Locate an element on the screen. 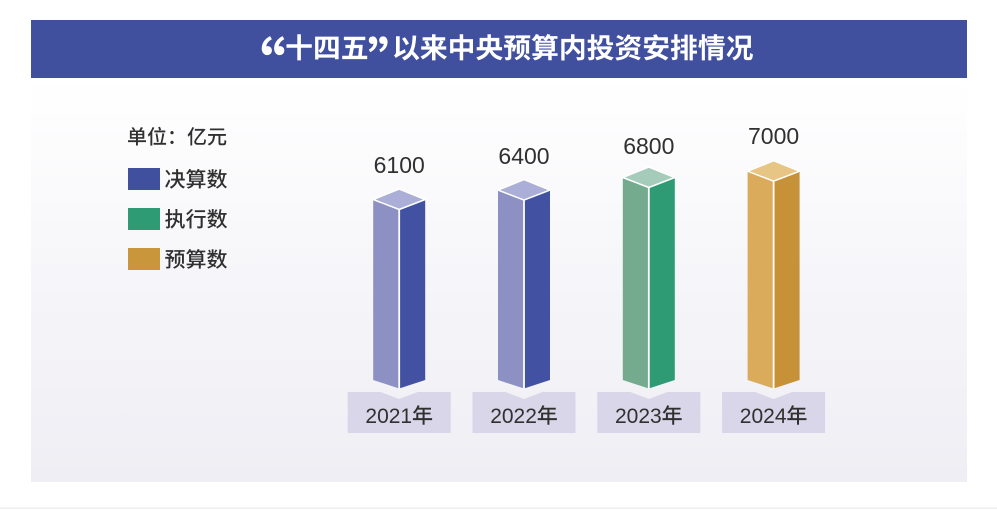 The height and width of the screenshot is (510, 997). svg-text: 6800 is located at coordinates (648, 146).